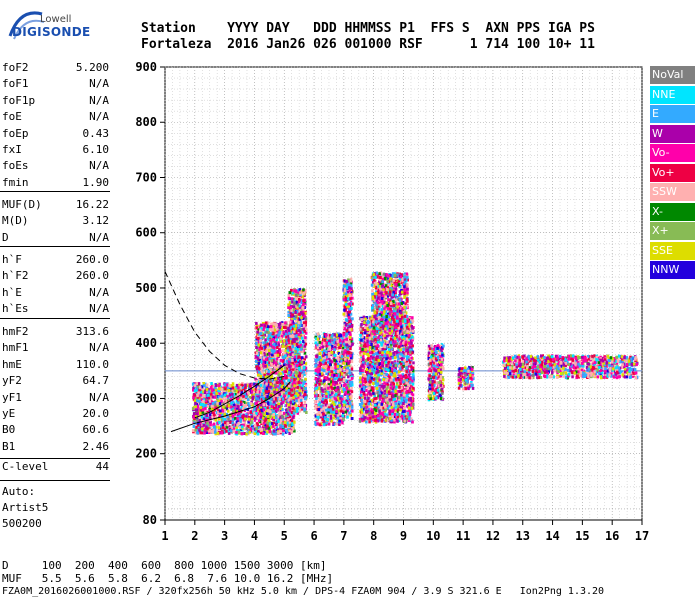 The width and height of the screenshot is (700, 600). I want to click on x-tick-label: 14, so click(552, 536).